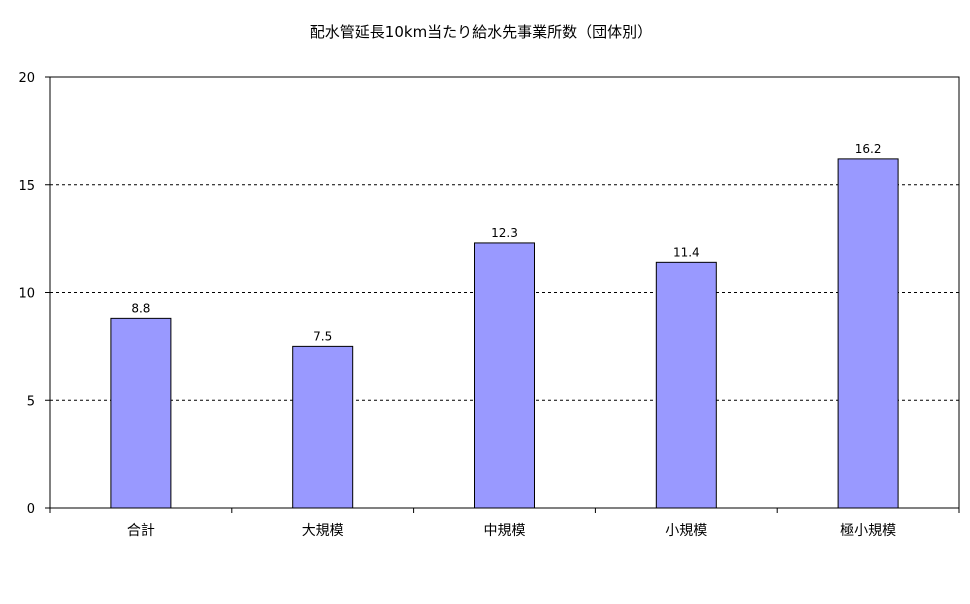  Describe the element at coordinates (481, 32) in the screenshot. I see `chart-title: 配水管延長10km当たり給水先事業所数（団体別）` at that location.